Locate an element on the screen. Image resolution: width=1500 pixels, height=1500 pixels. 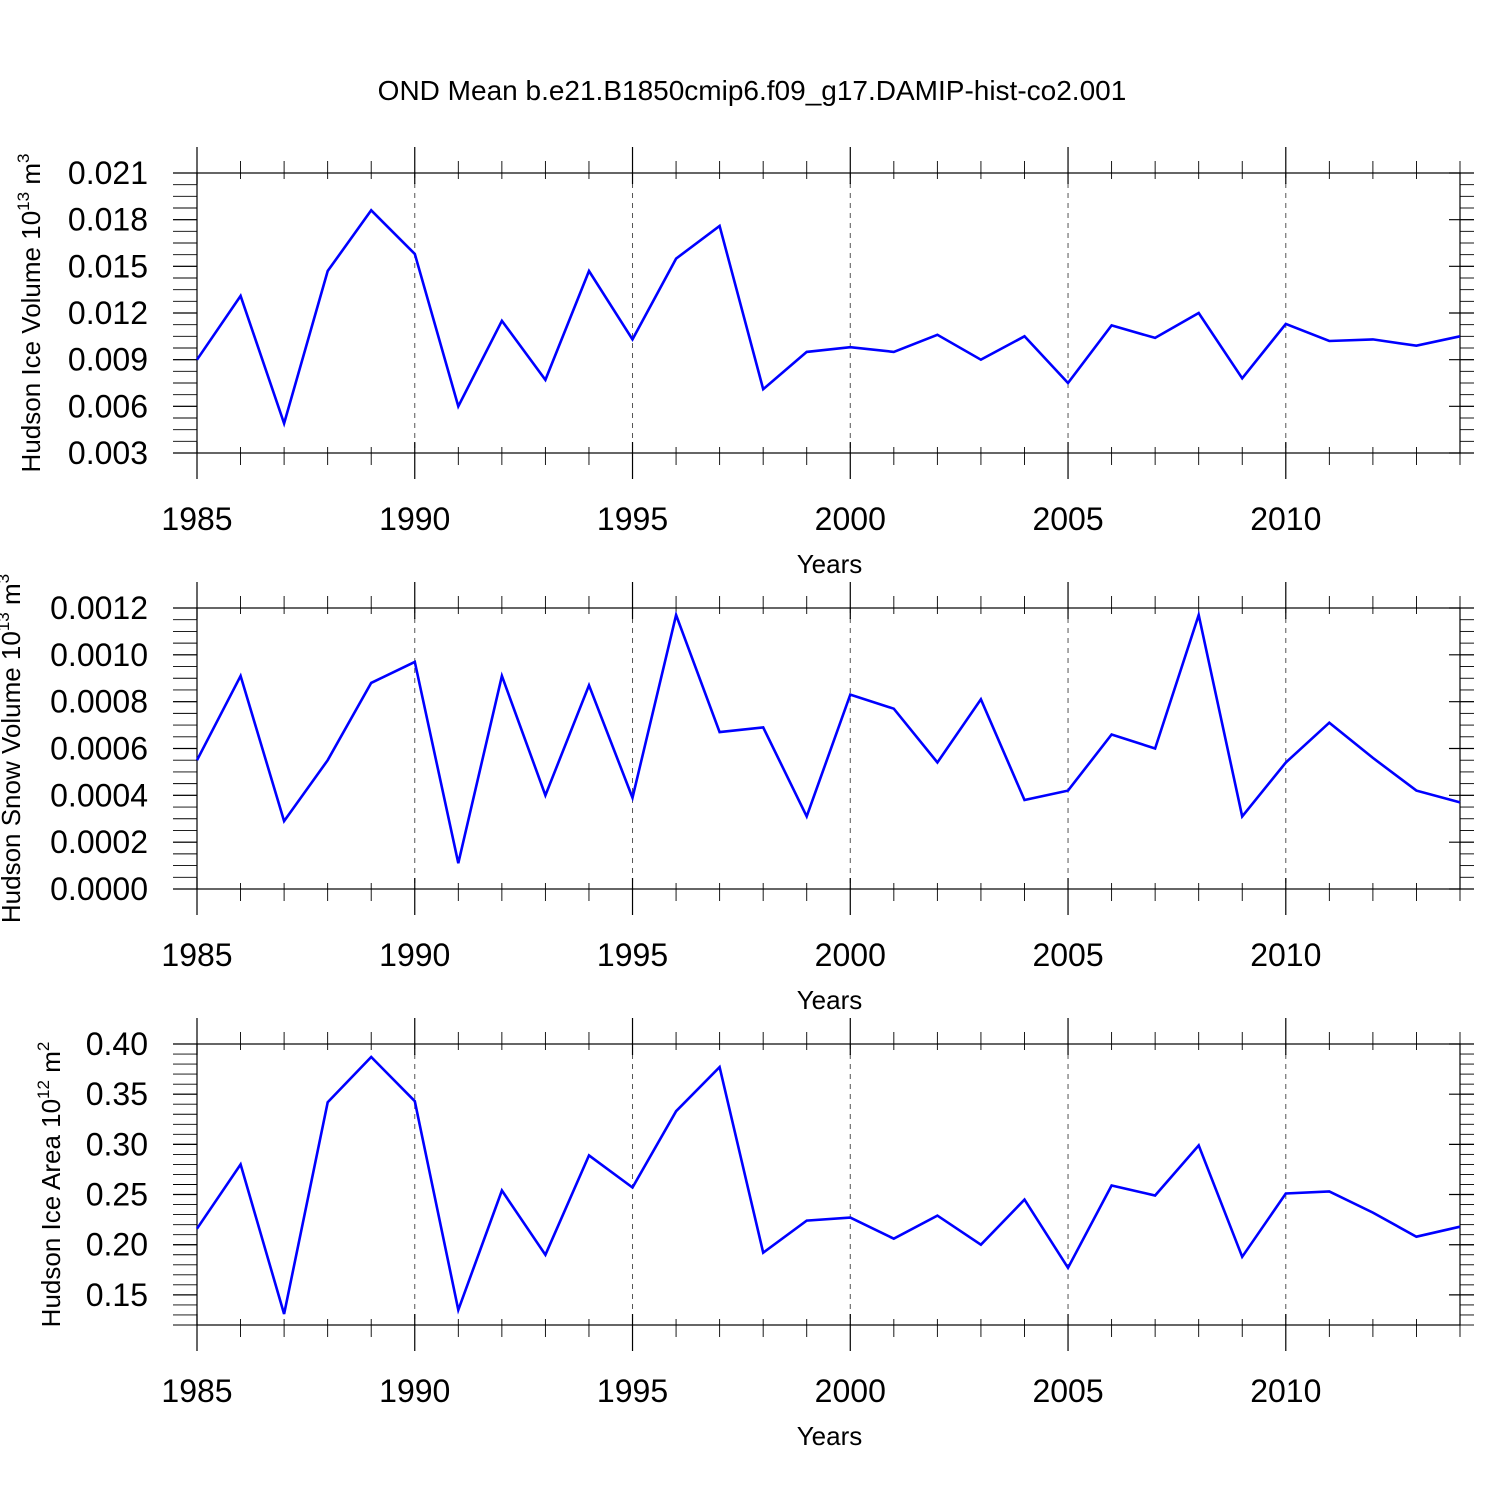
y-tick-label: 0.40 is located at coordinates (117, 1044).